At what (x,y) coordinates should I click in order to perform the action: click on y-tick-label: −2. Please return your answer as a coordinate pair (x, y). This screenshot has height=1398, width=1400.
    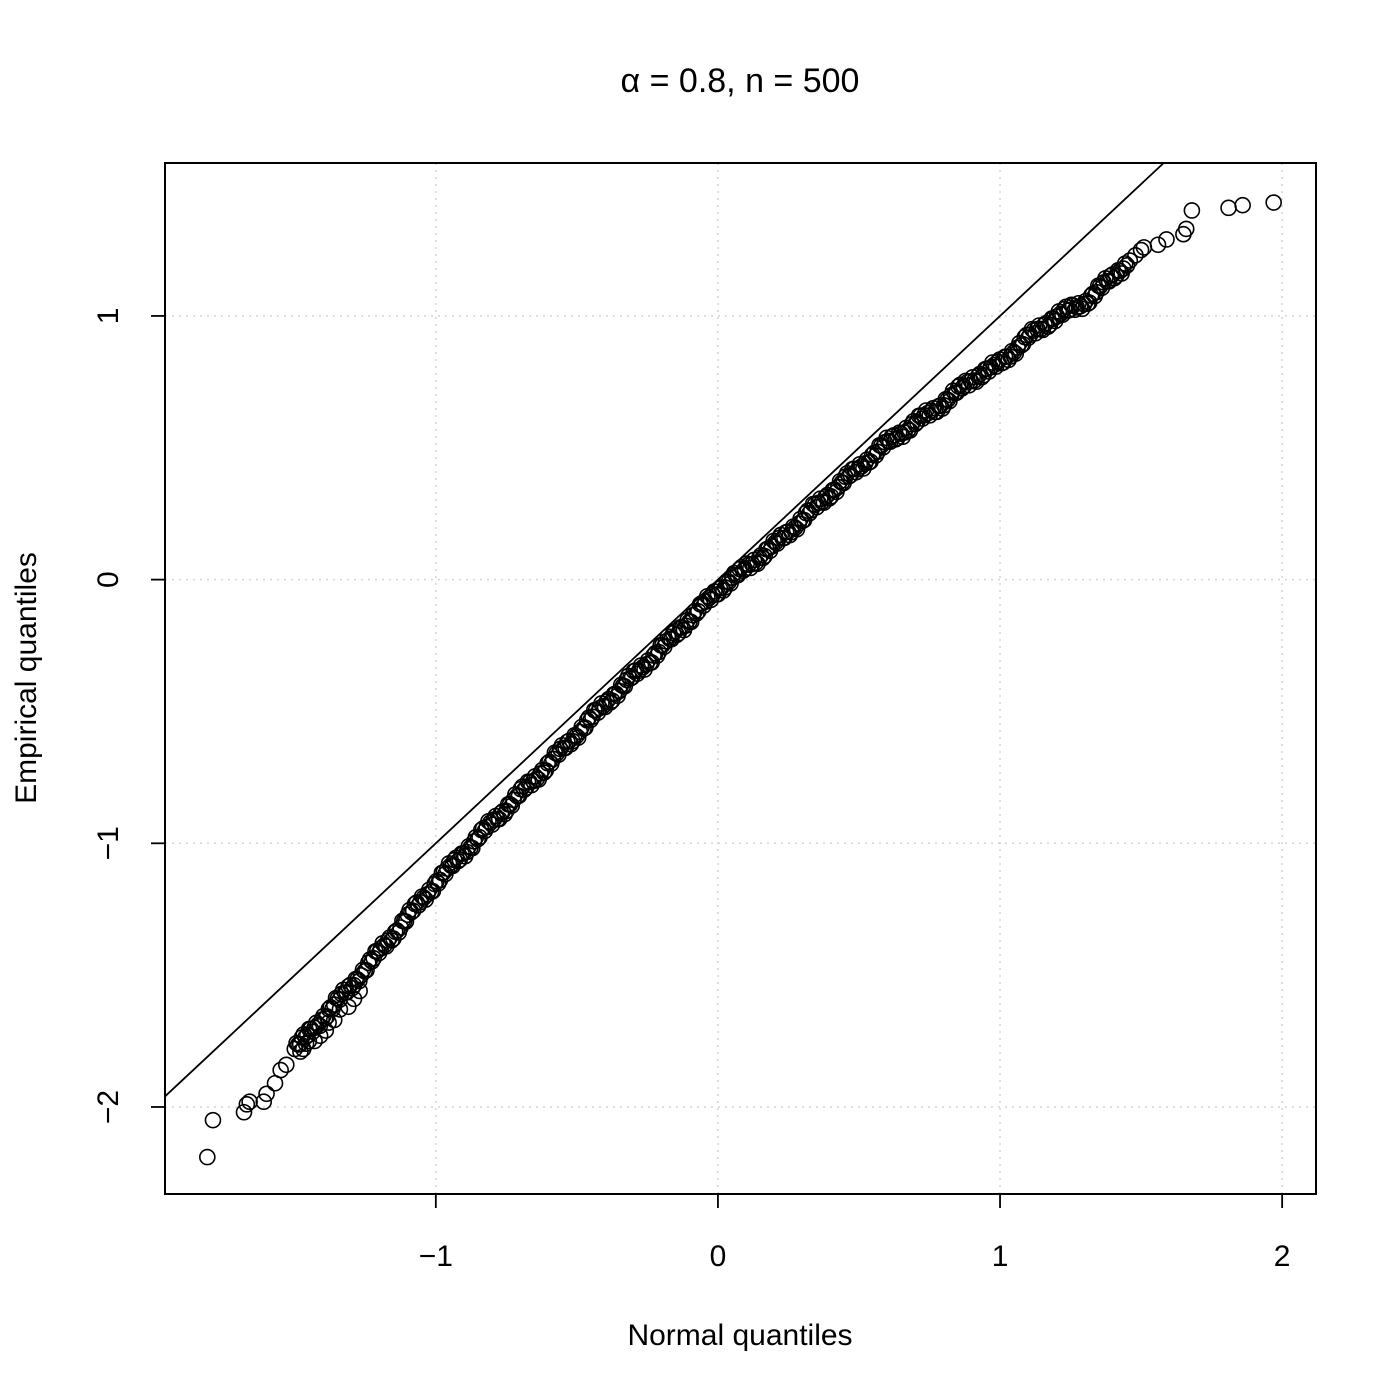
    Looking at the image, I should click on (108, 1107).